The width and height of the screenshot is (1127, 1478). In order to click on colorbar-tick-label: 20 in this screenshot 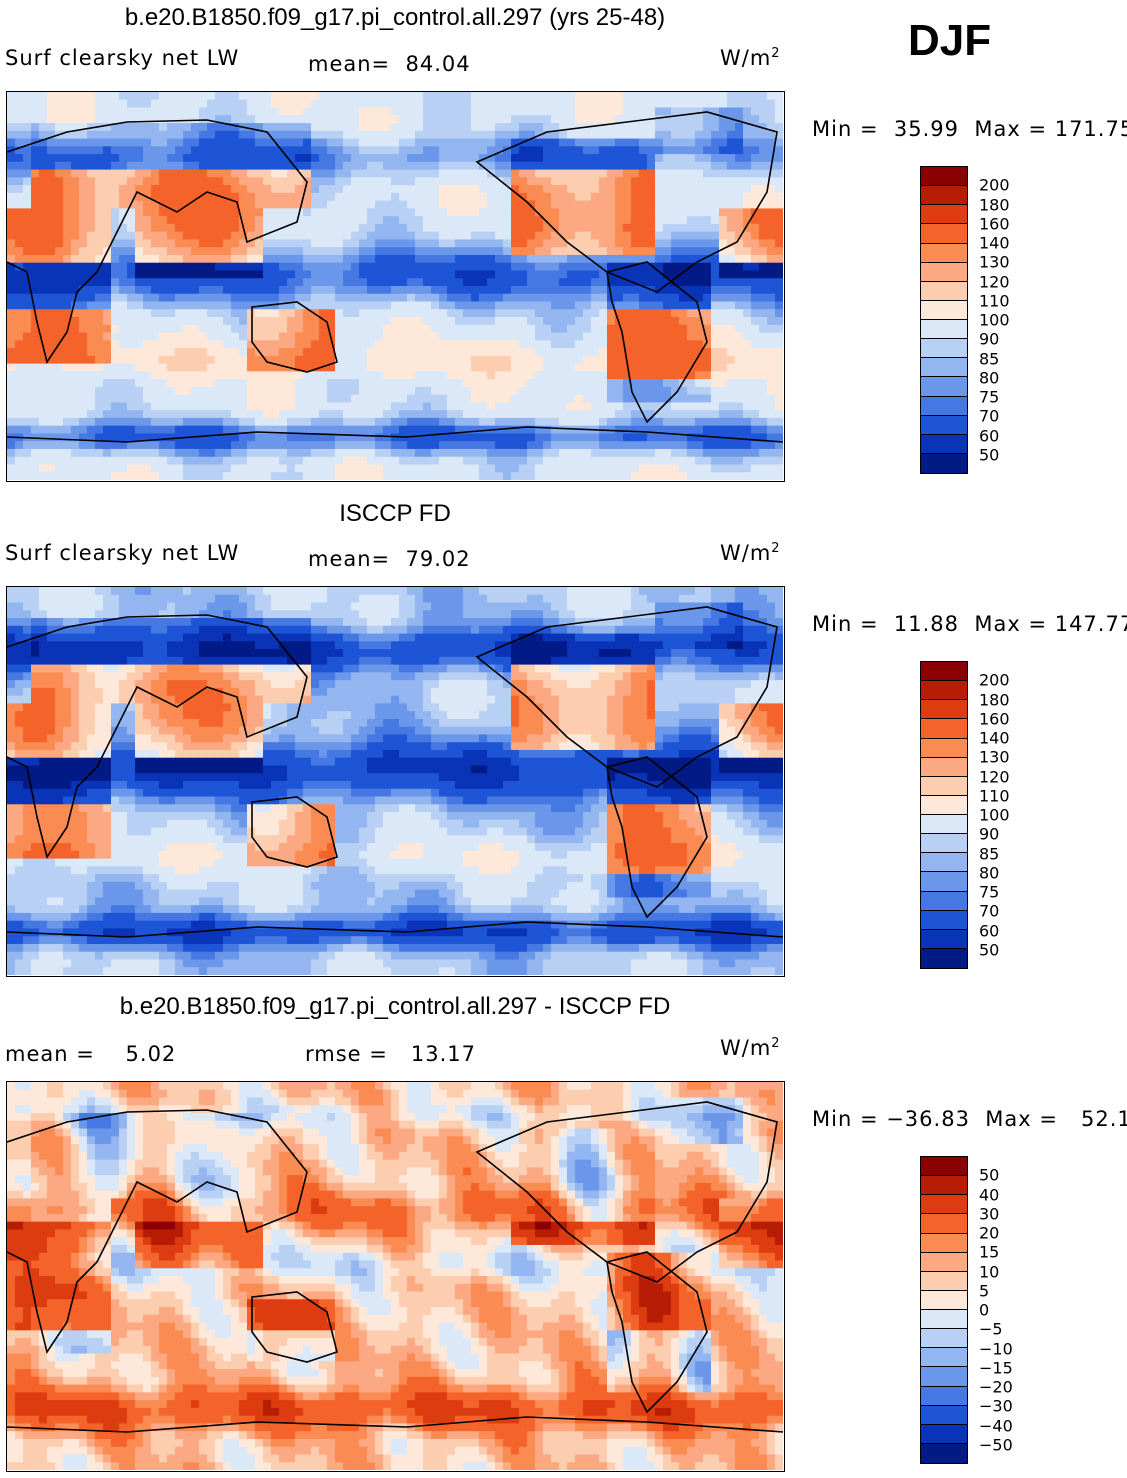, I will do `click(989, 1233)`.